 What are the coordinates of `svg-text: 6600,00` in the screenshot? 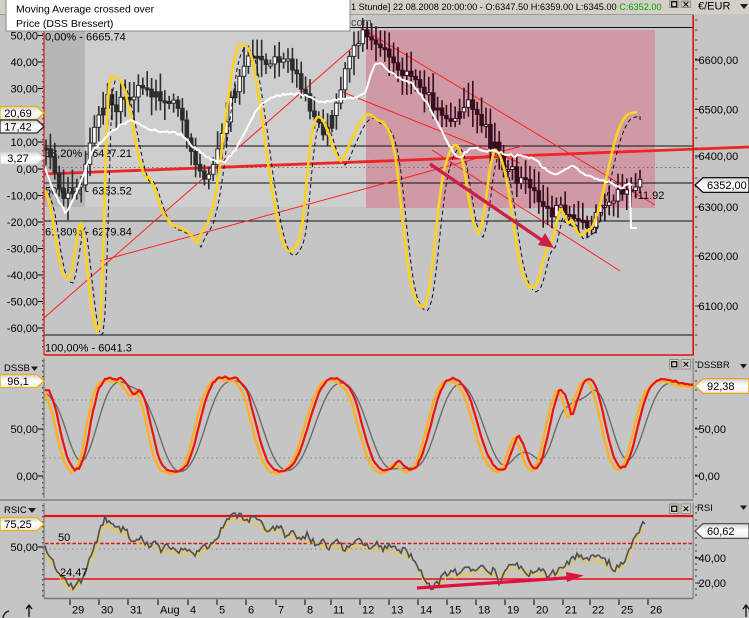 It's located at (719, 61).